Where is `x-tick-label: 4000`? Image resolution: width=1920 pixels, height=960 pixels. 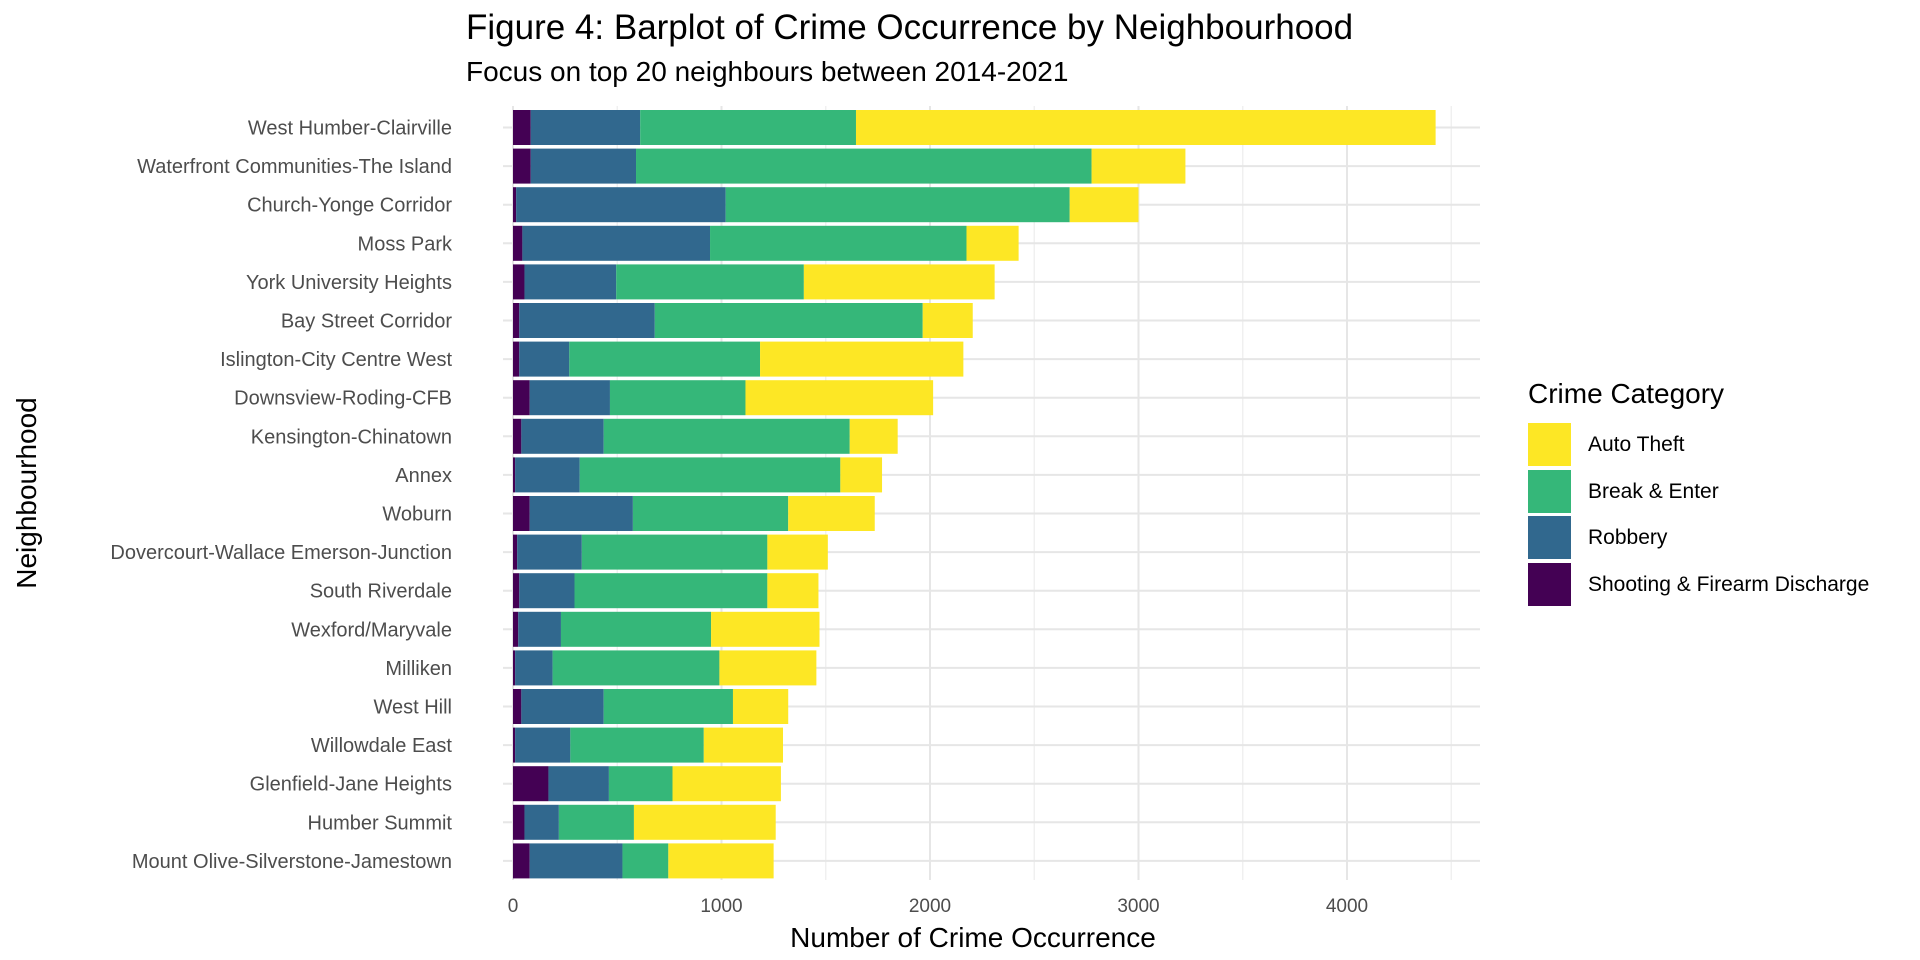
x-tick-label: 4000 is located at coordinates (1347, 906).